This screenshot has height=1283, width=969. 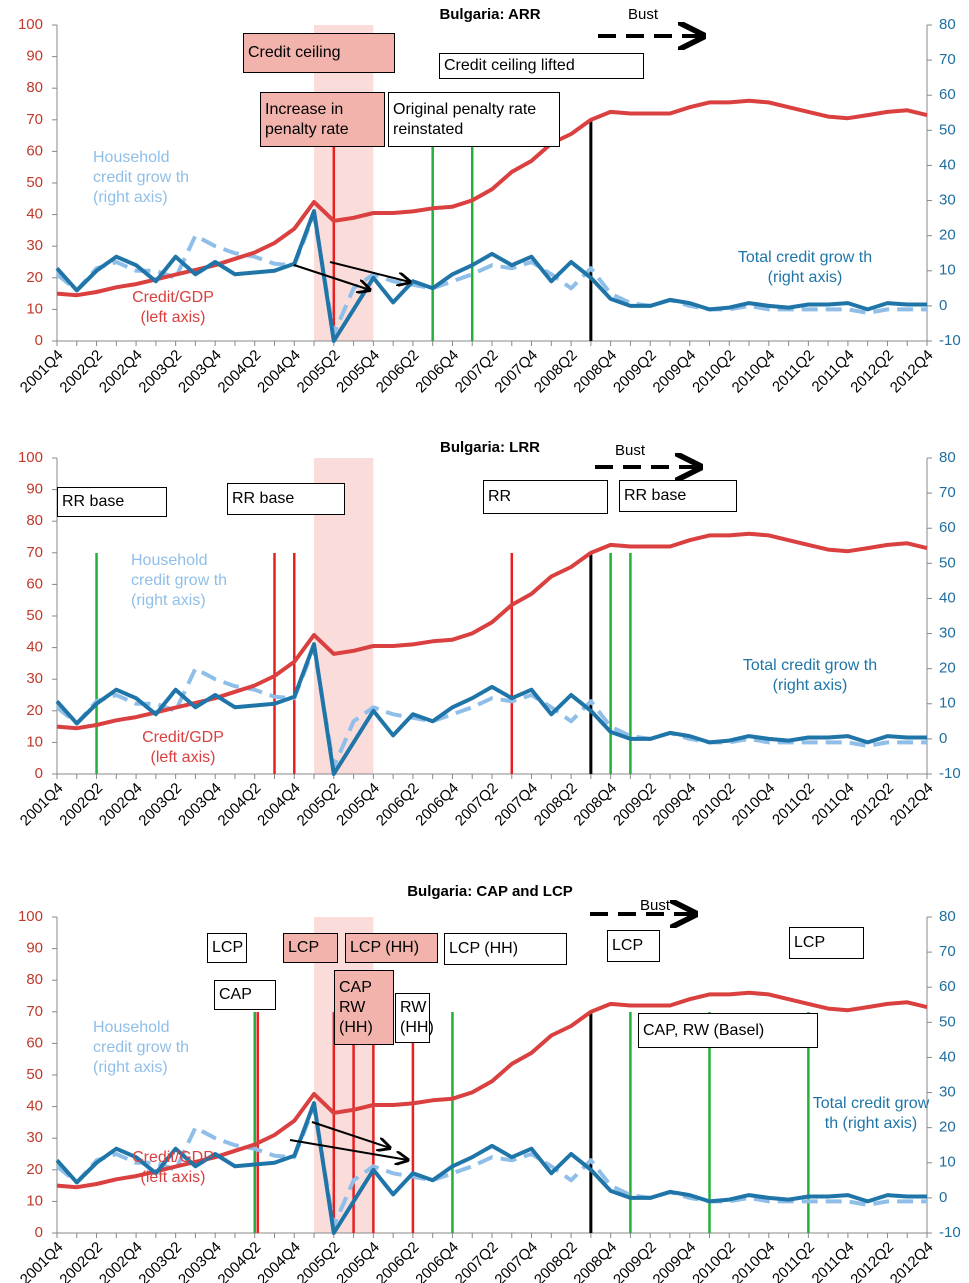 I want to click on annotation-box: Credit ceiling lifted, so click(x=541, y=66).